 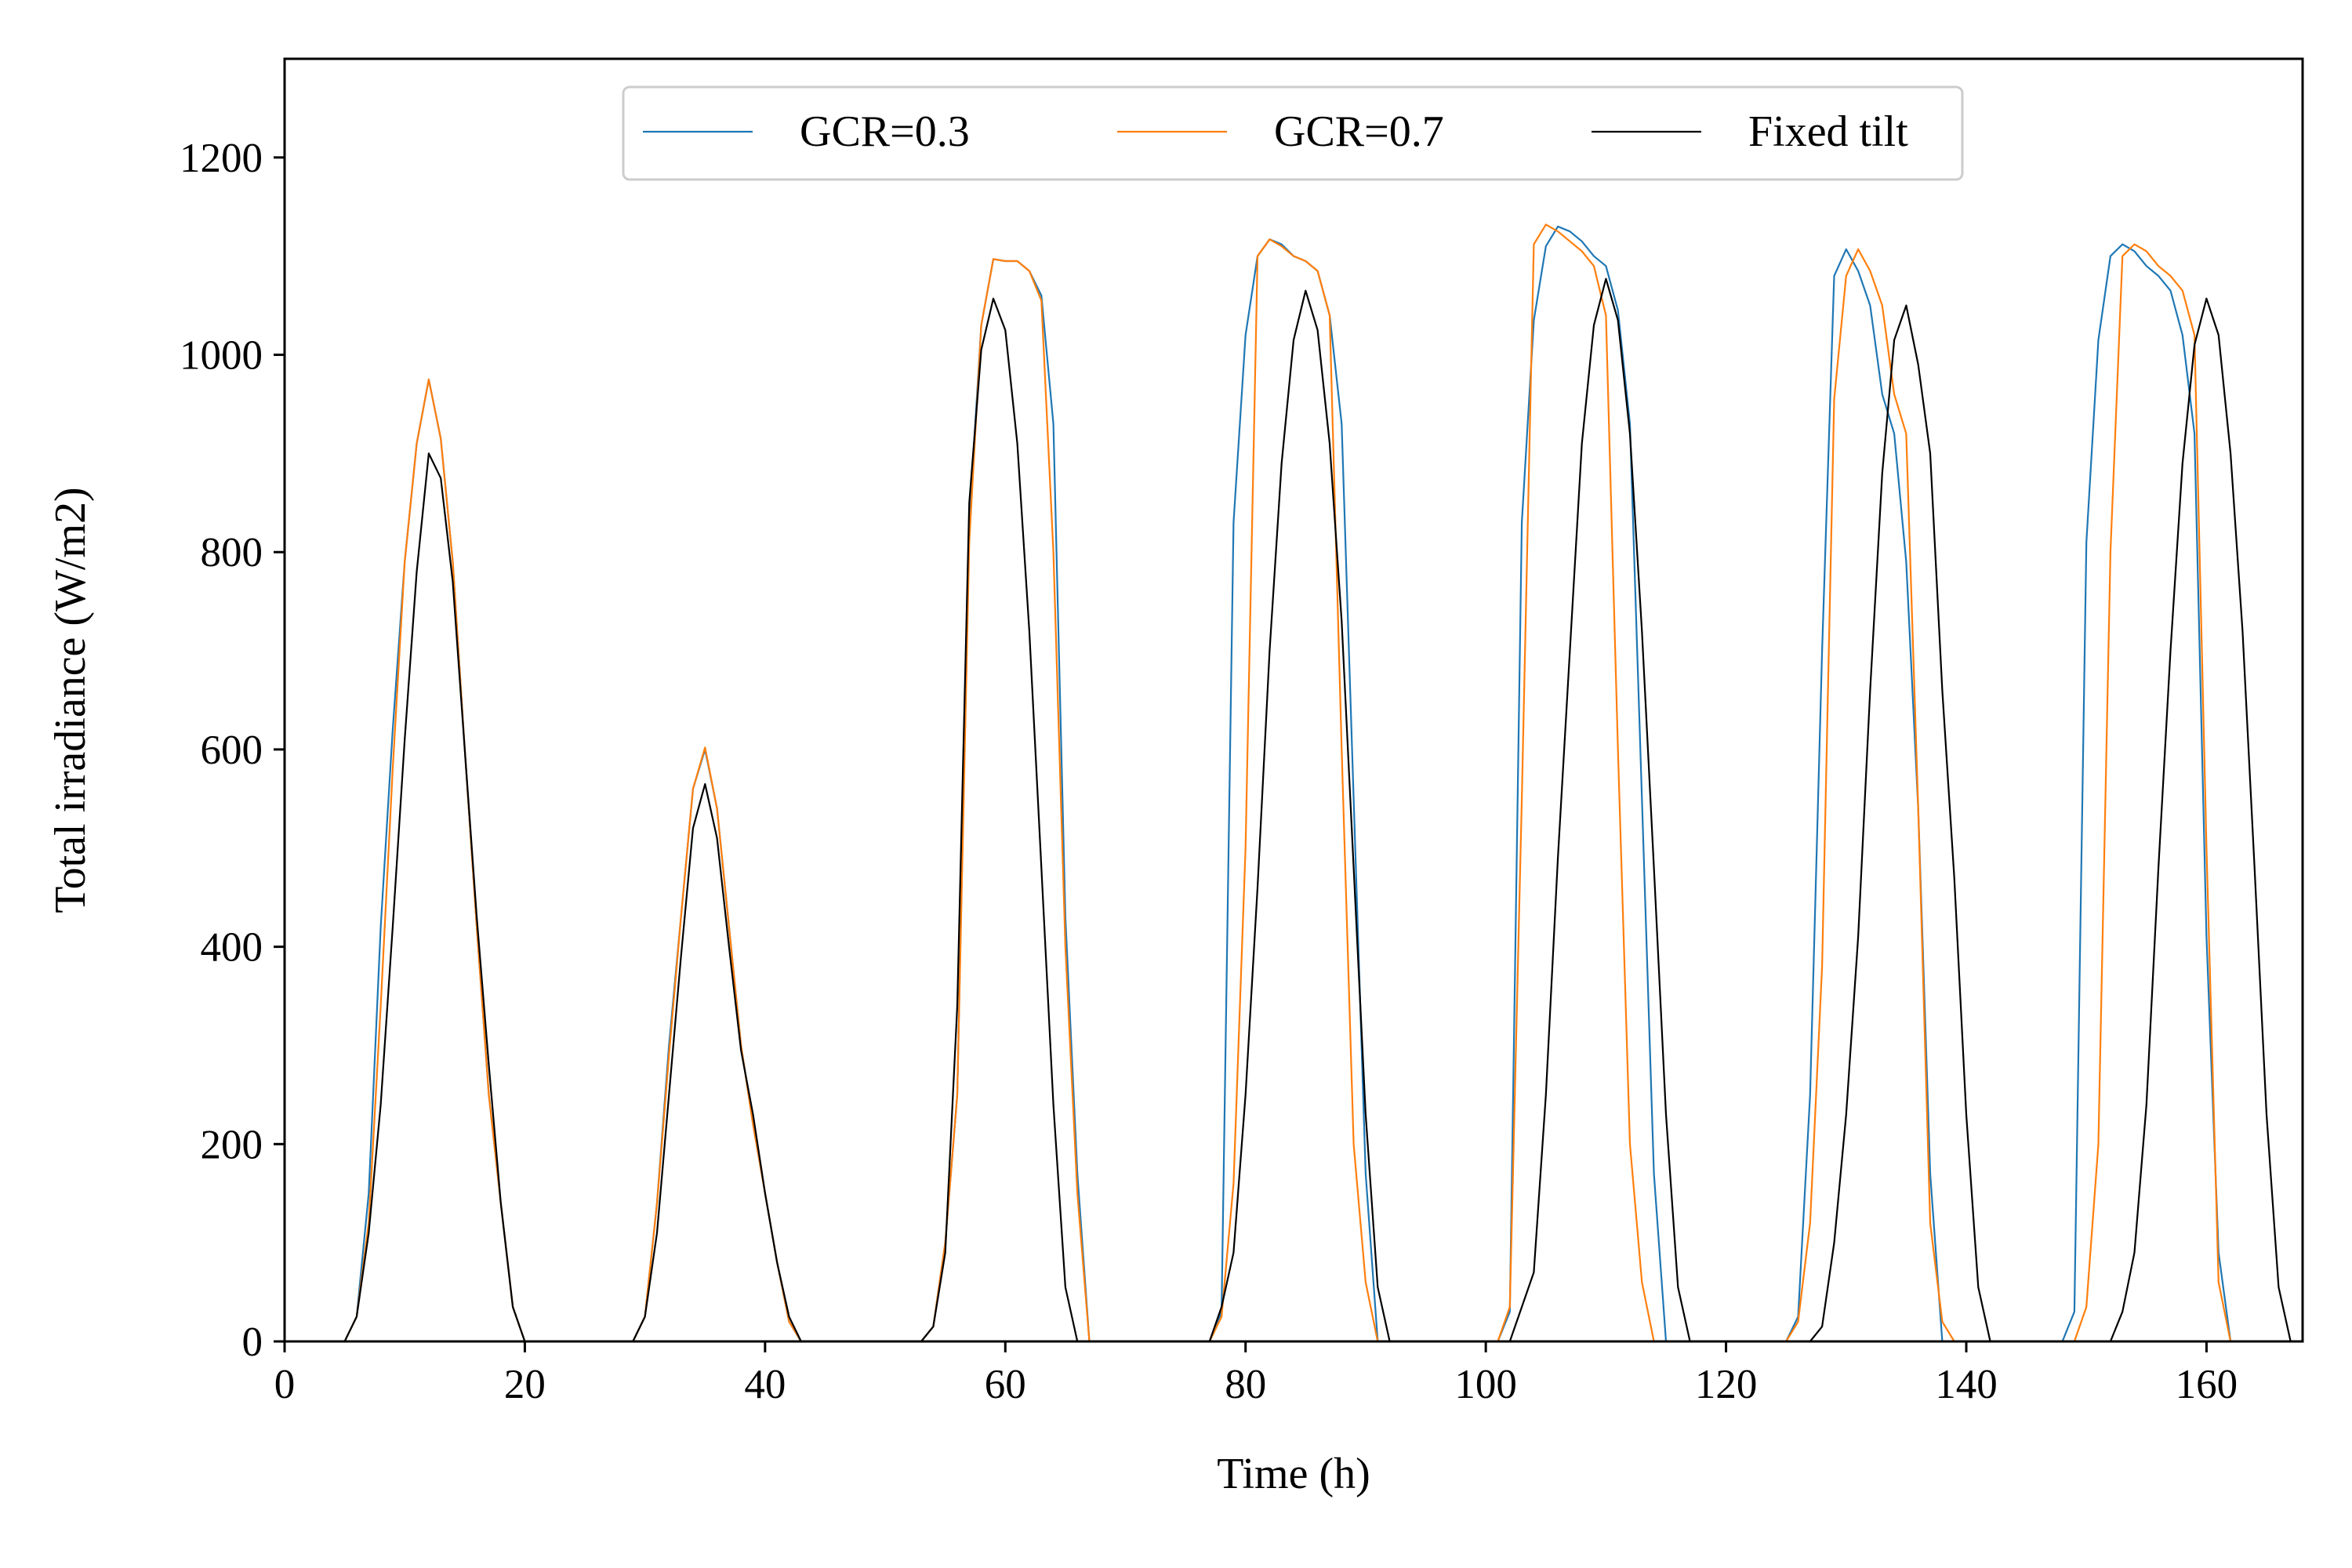 I want to click on y-tick-label: 1200, so click(x=221, y=158).